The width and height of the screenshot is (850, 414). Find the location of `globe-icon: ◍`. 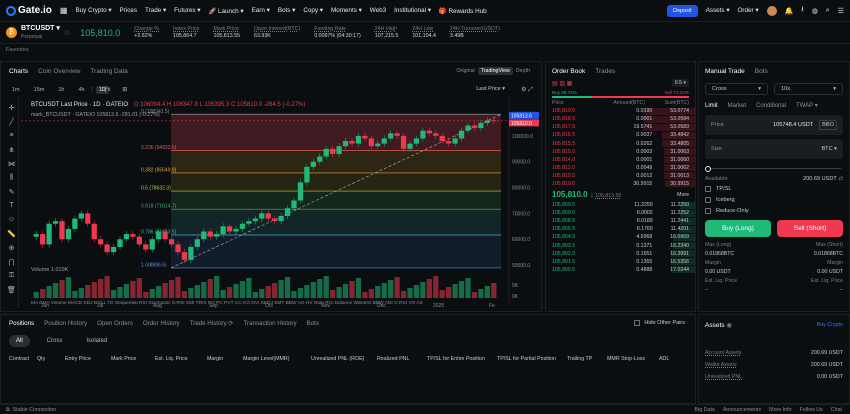

globe-icon: ◍ is located at coordinates (814, 11).